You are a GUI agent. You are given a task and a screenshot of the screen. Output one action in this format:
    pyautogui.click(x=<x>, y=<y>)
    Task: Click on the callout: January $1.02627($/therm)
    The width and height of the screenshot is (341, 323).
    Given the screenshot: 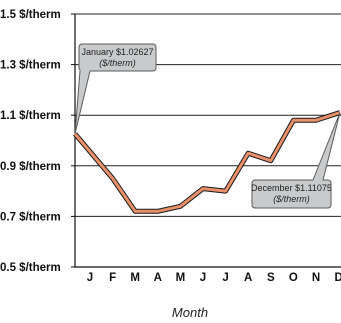 What is the action you would take?
    pyautogui.click(x=115, y=88)
    